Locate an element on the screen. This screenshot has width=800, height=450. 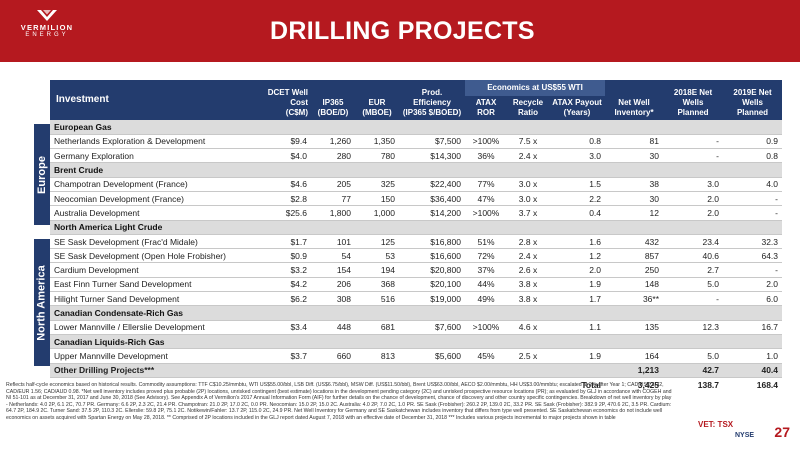
table-cell: 37% is located at coordinates (486, 270).